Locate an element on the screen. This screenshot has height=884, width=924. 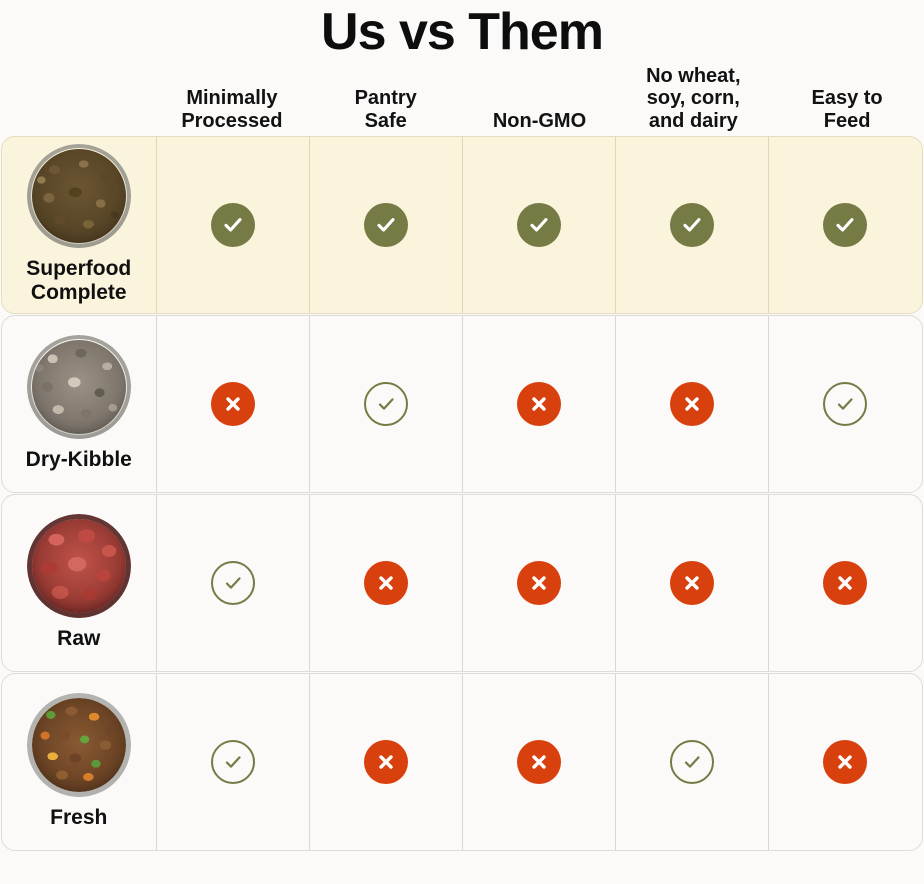
bowl-dry-kibble-pellets-icon is located at coordinates (79, 387).